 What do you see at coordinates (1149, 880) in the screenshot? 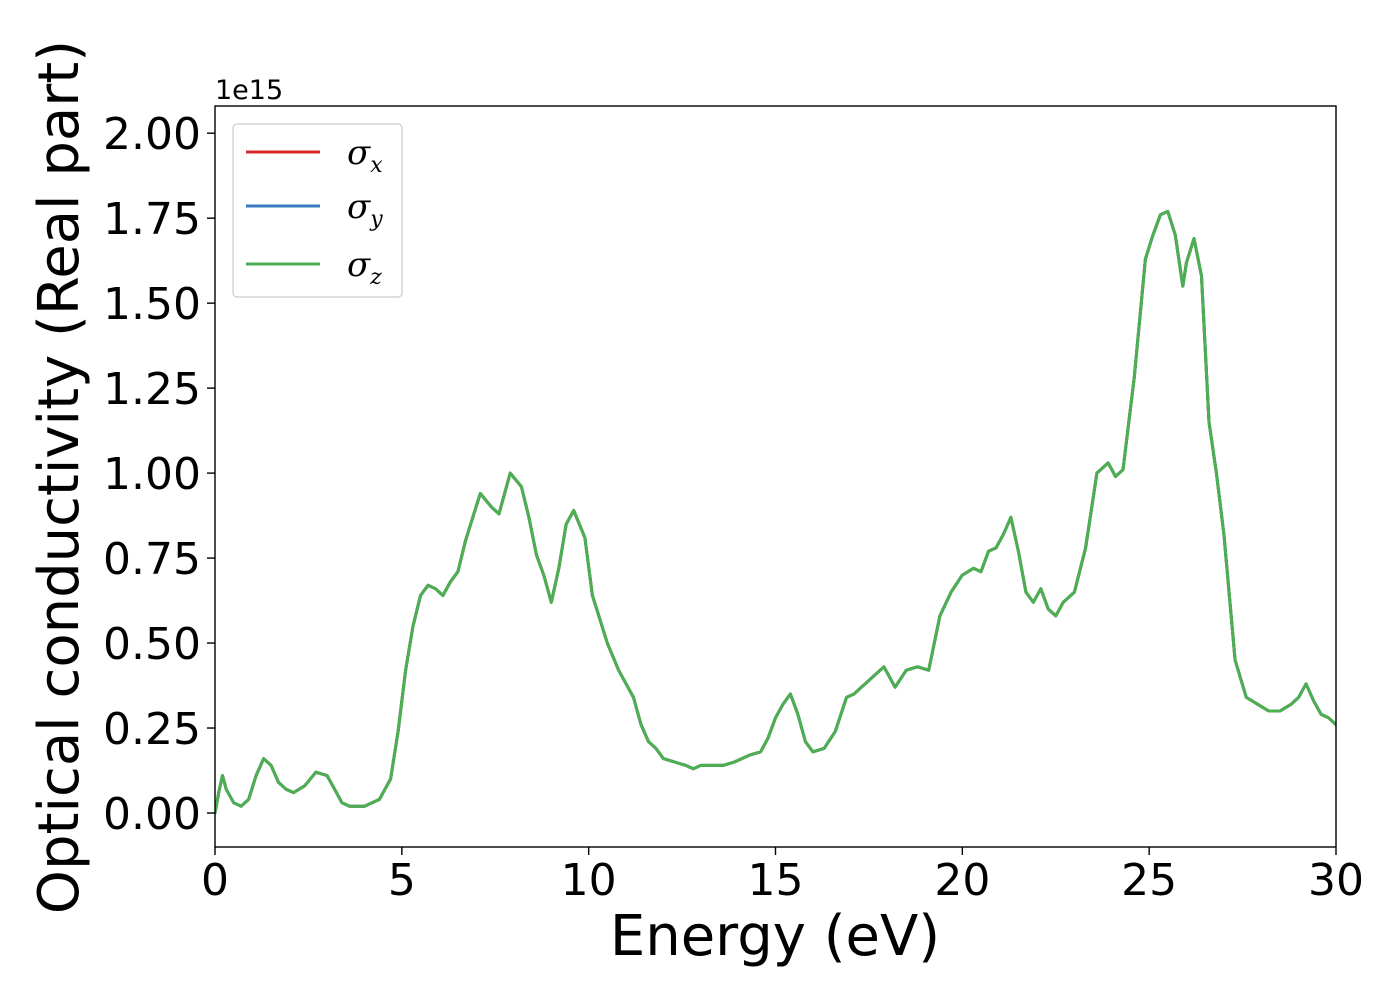
I see `x-tick-label: 25` at bounding box center [1149, 880].